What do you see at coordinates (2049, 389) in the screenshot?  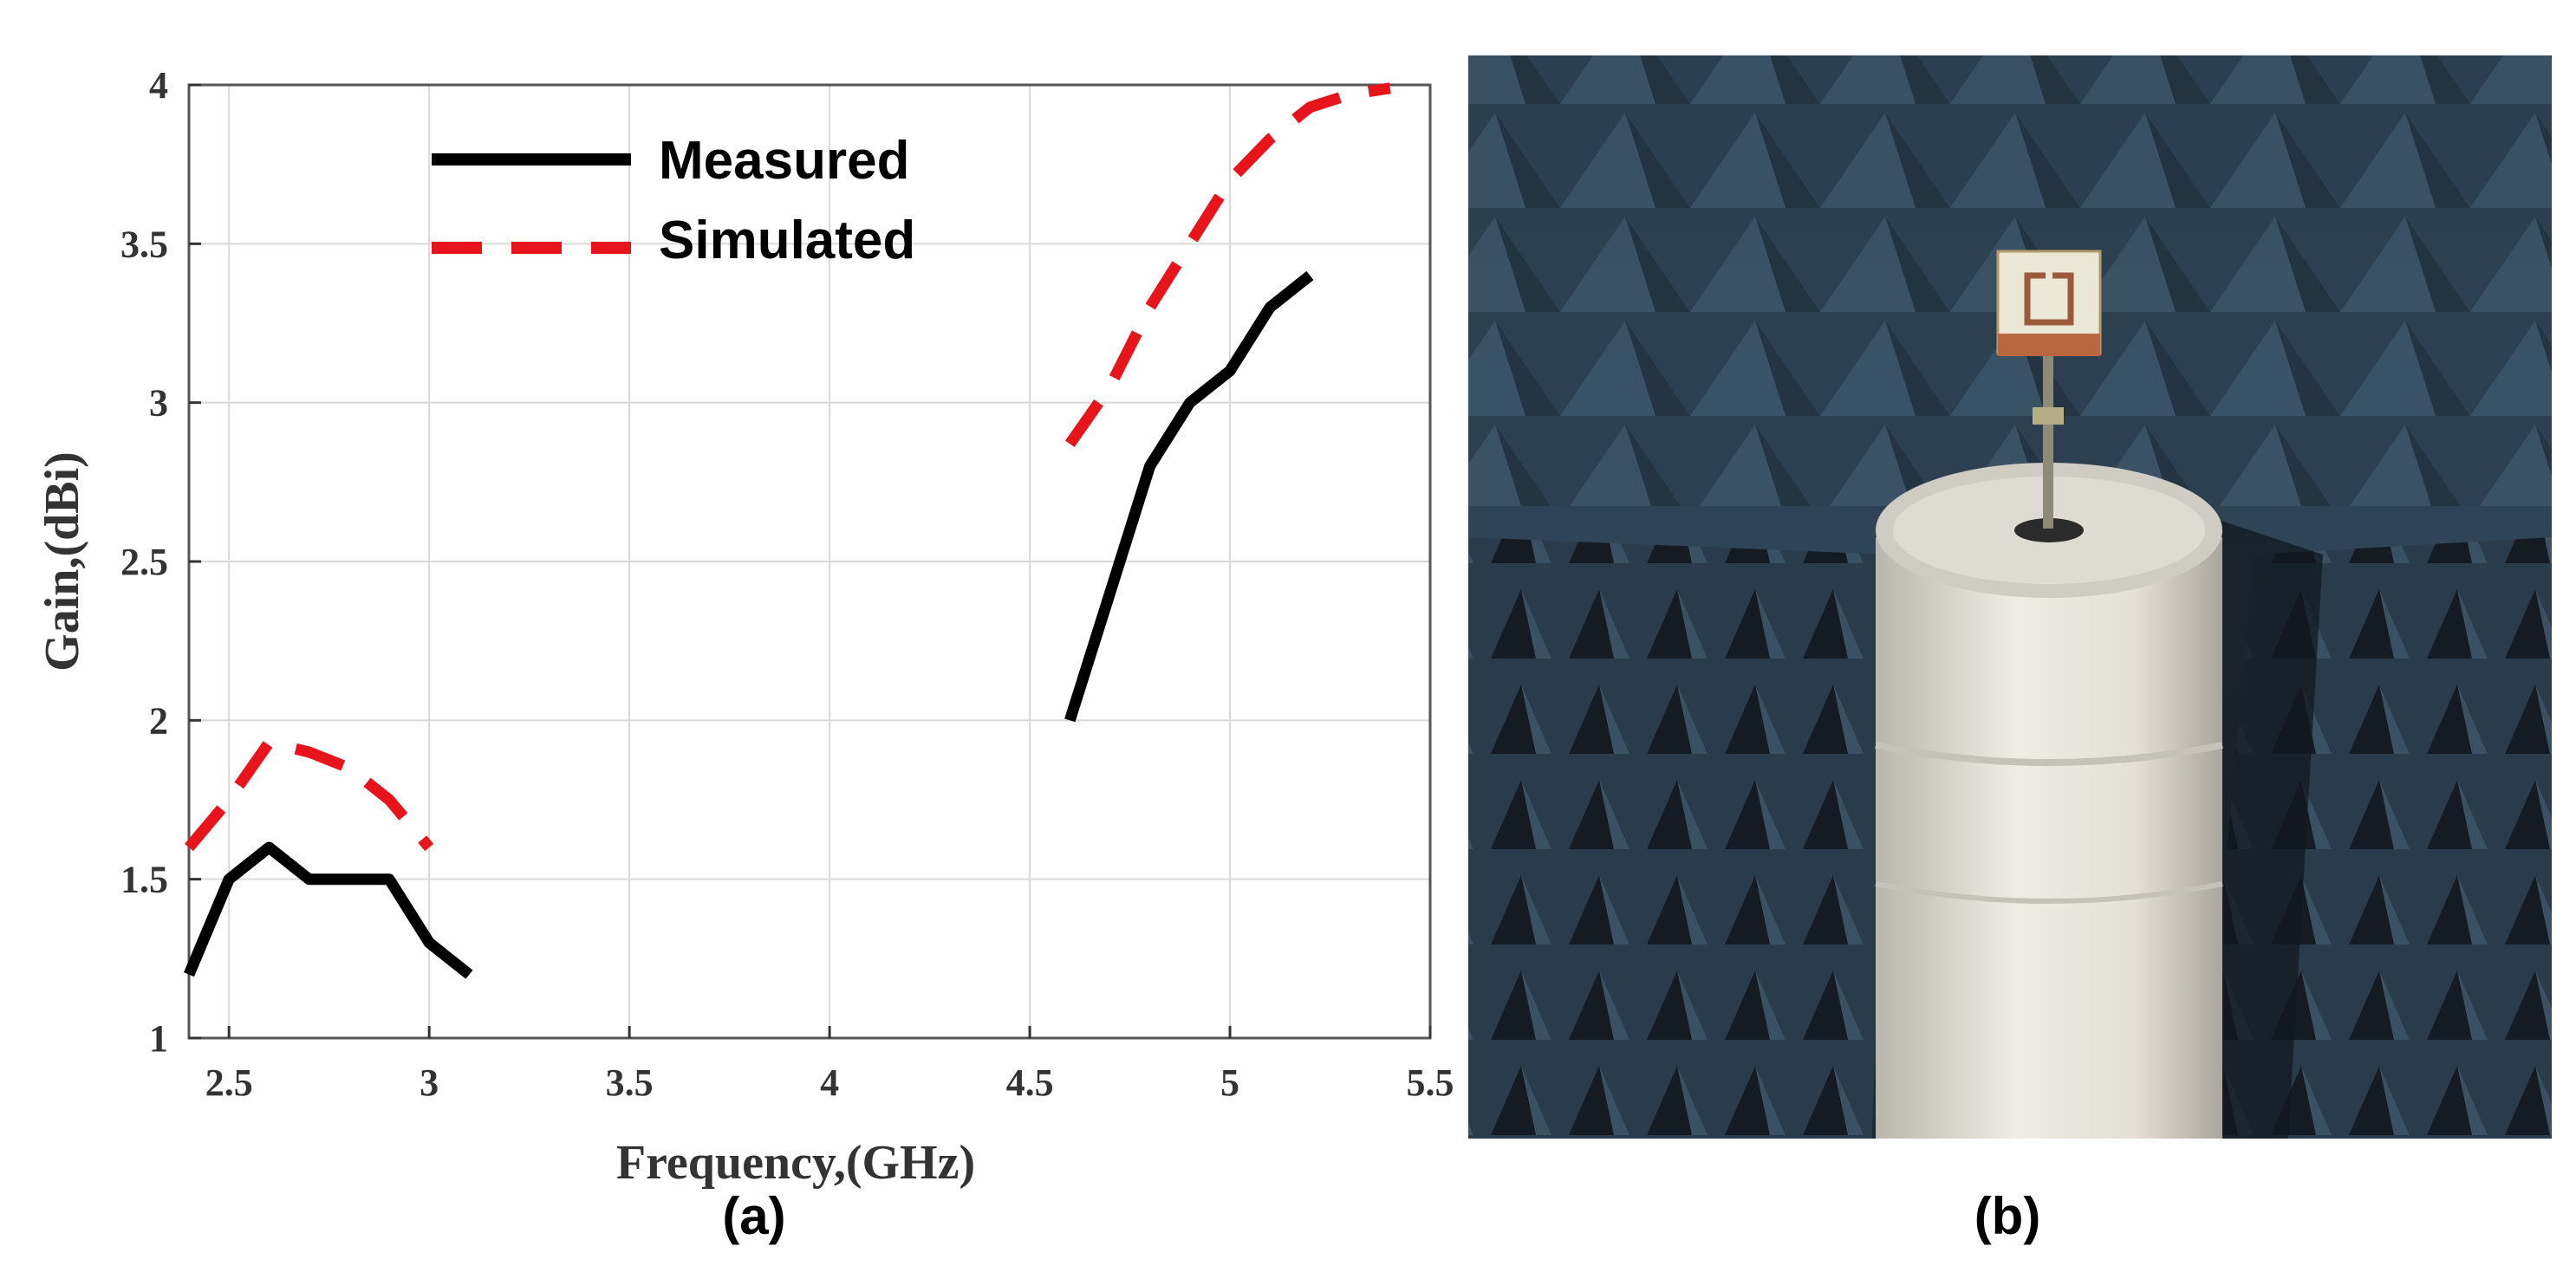 I see `antenna-under-test` at bounding box center [2049, 389].